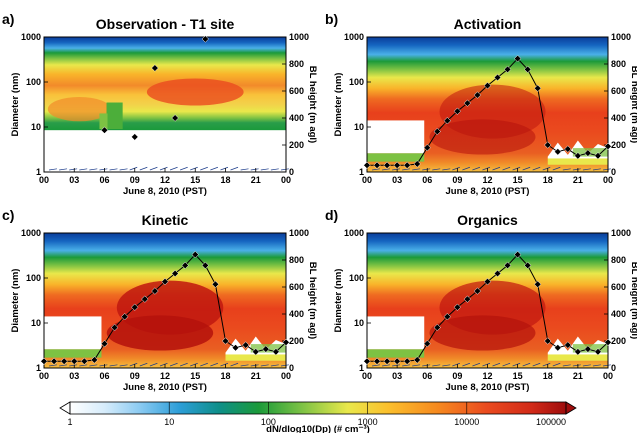 The image size is (637, 438). I want to click on x-tick-label: 21, so click(578, 376).